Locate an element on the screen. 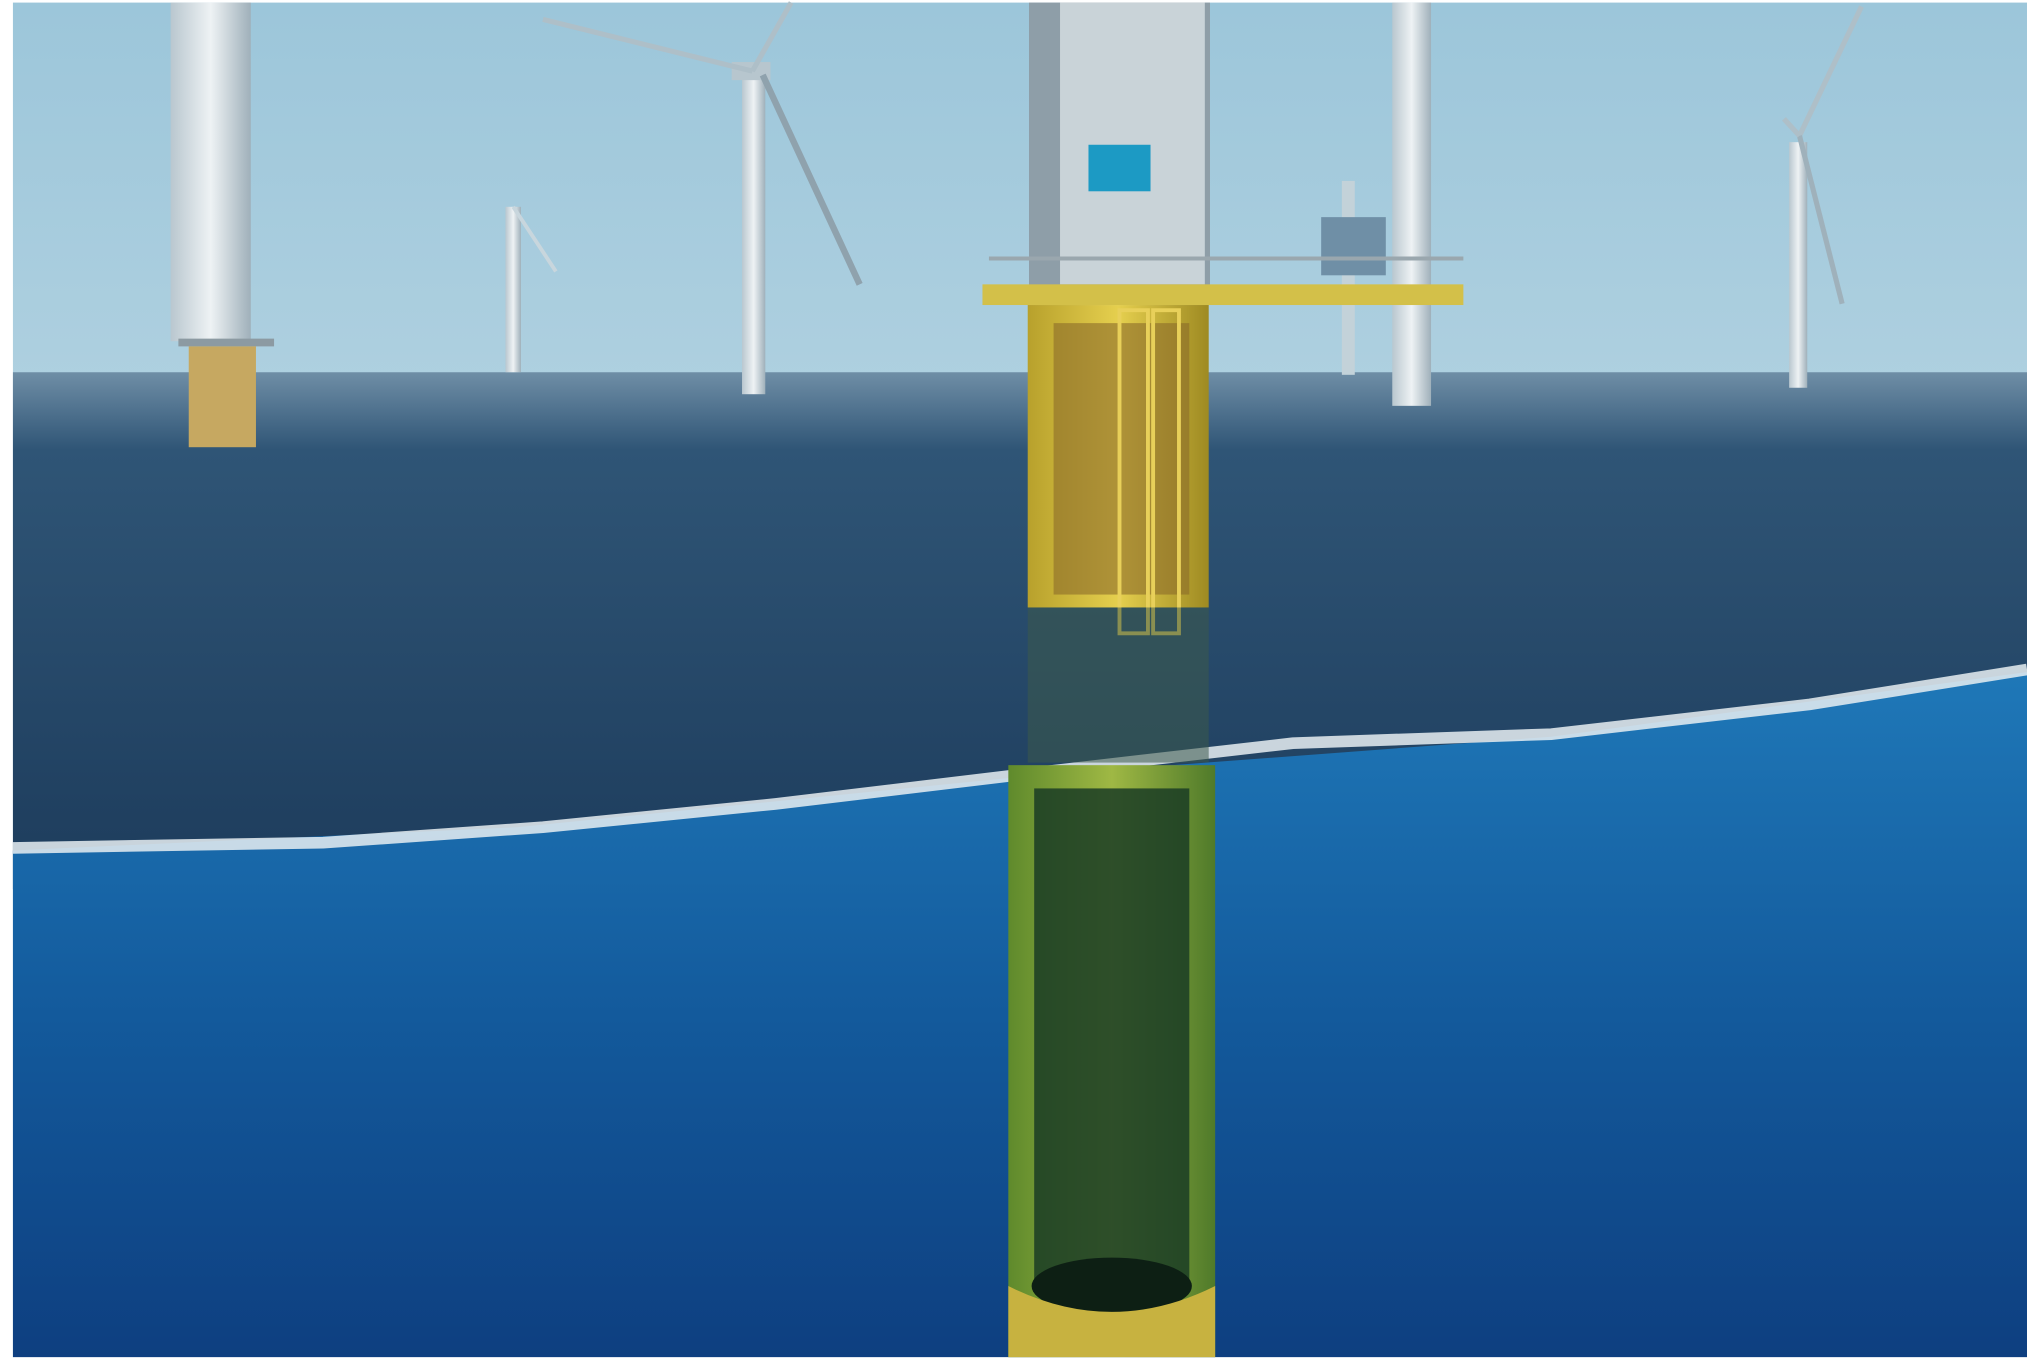 This screenshot has height=1361, width=2027. pile-base is located at coordinates (1111, 1286).